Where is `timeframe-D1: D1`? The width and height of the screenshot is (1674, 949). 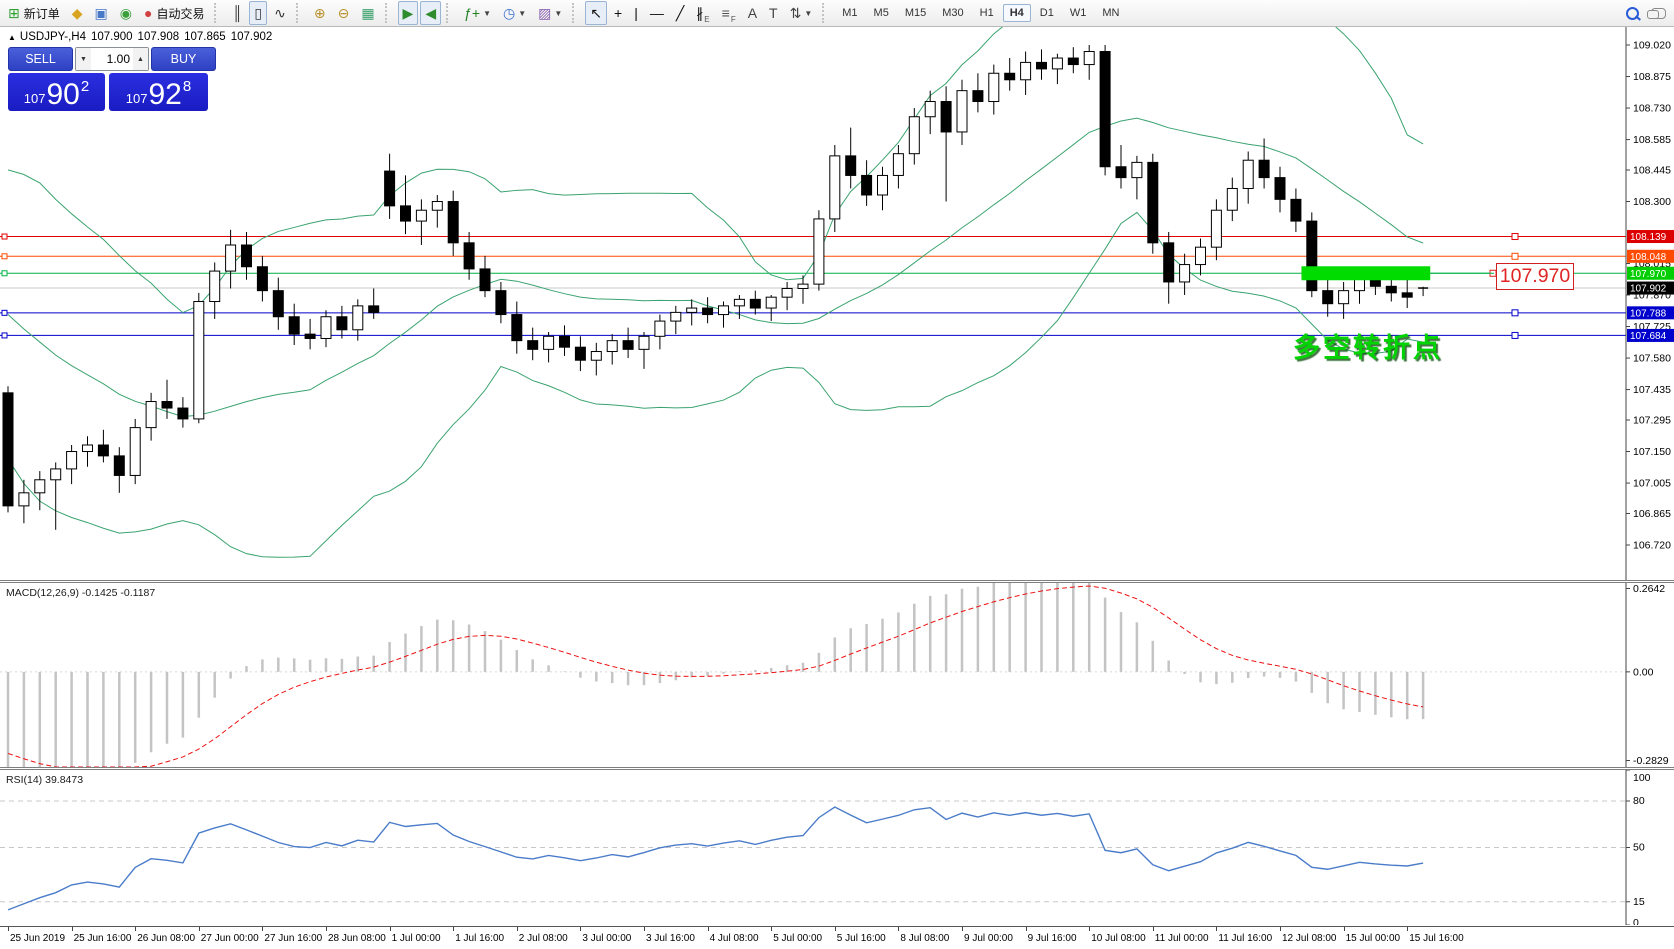
timeframe-D1: D1 is located at coordinates (1046, 13).